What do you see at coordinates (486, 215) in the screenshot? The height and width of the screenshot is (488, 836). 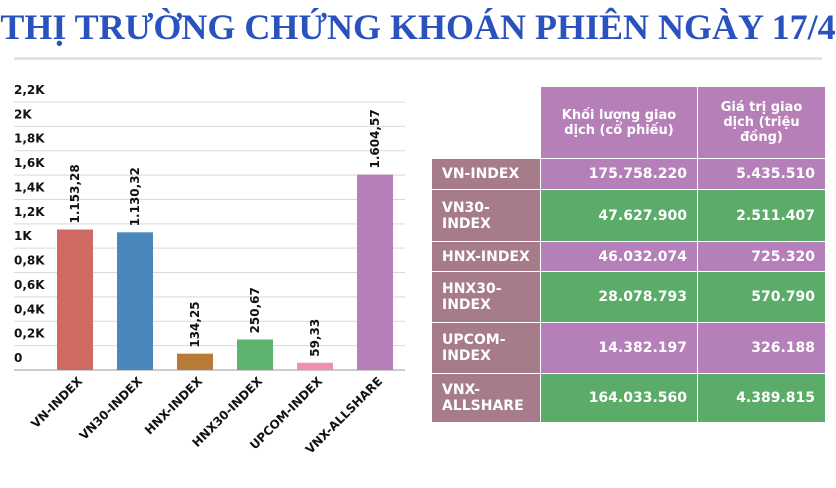 I see `row-label: VN30-INDEX` at bounding box center [486, 215].